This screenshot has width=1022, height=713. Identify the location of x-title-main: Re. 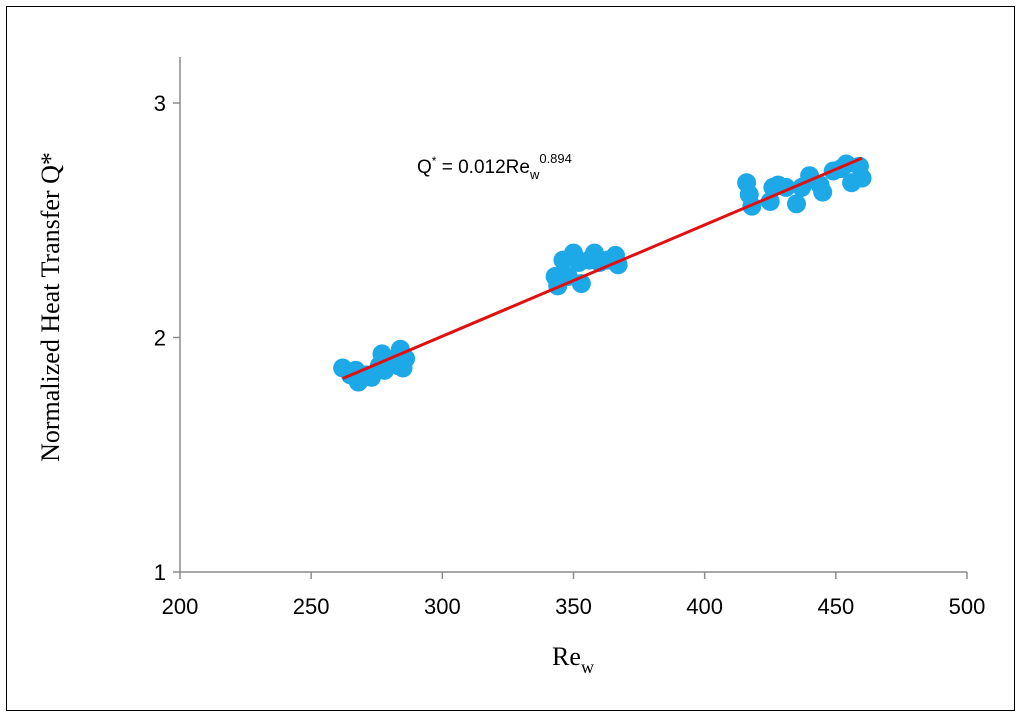
(566, 656).